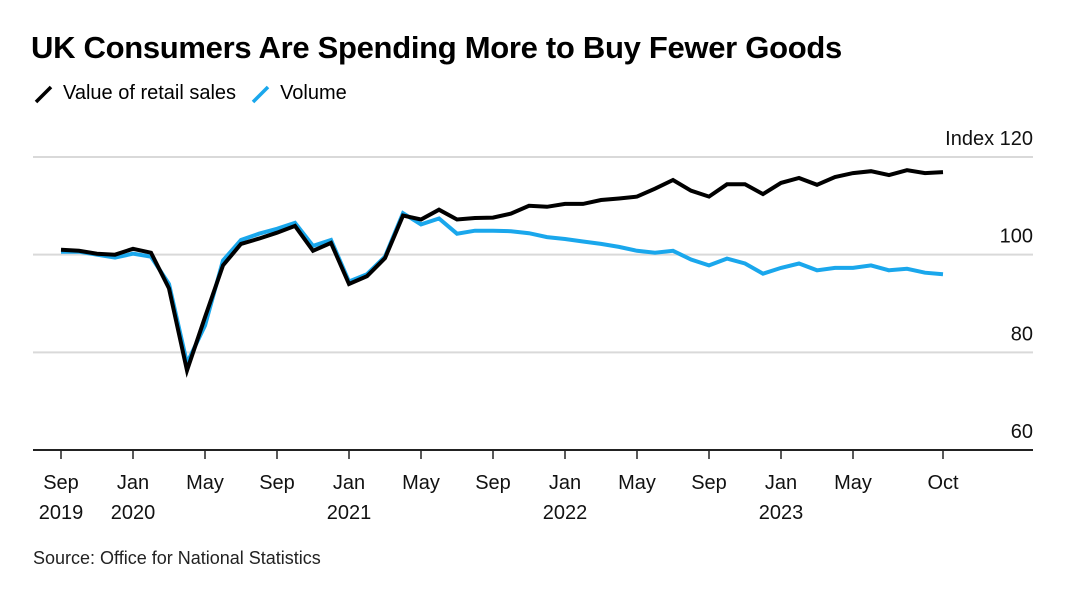 The width and height of the screenshot is (1088, 604). I want to click on x-tick-label-year: 2023, so click(781, 513).